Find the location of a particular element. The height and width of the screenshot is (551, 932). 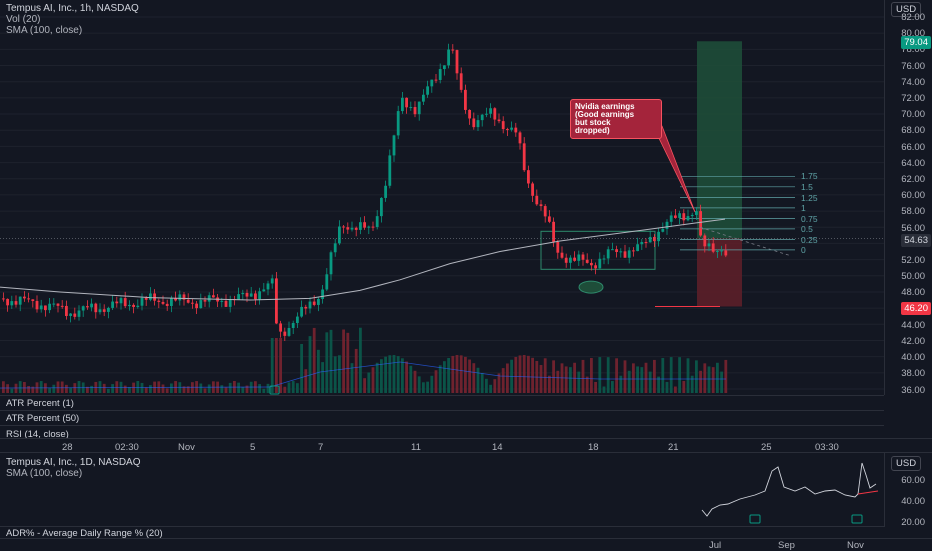

divider is located at coordinates (442, 425).